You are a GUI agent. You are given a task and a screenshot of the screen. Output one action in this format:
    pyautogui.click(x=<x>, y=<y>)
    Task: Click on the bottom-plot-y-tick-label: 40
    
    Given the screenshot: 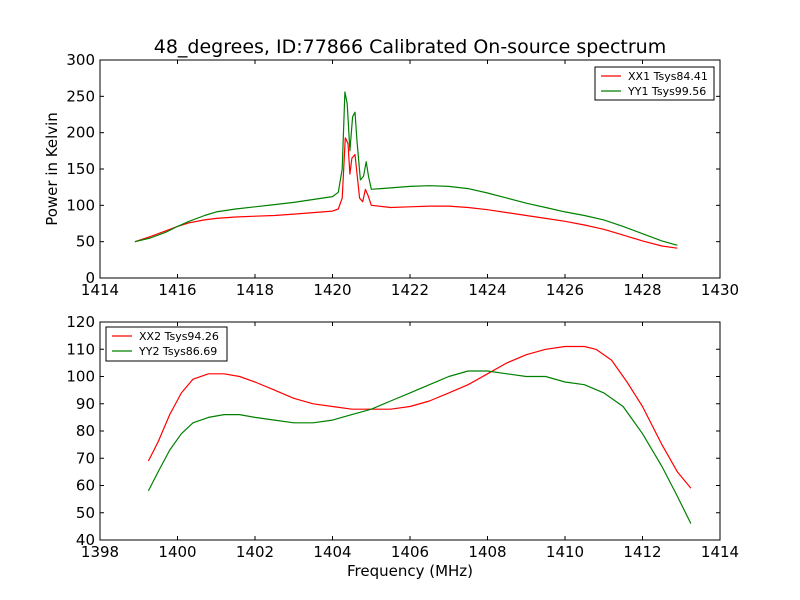 What is the action you would take?
    pyautogui.click(x=85, y=540)
    